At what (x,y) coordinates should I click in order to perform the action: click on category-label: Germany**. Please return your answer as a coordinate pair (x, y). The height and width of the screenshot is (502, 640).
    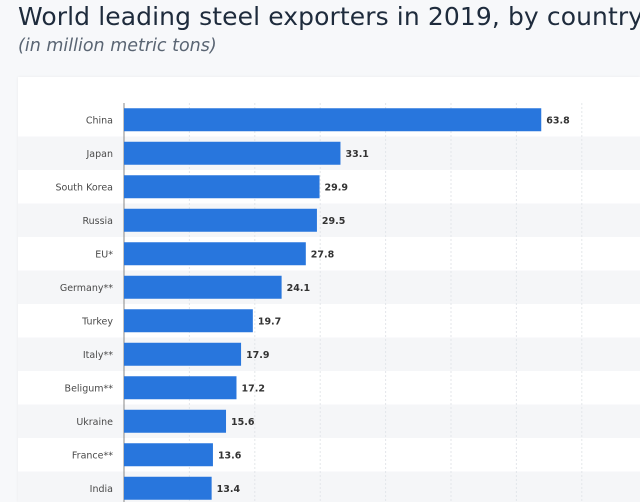
    Looking at the image, I should click on (86, 288).